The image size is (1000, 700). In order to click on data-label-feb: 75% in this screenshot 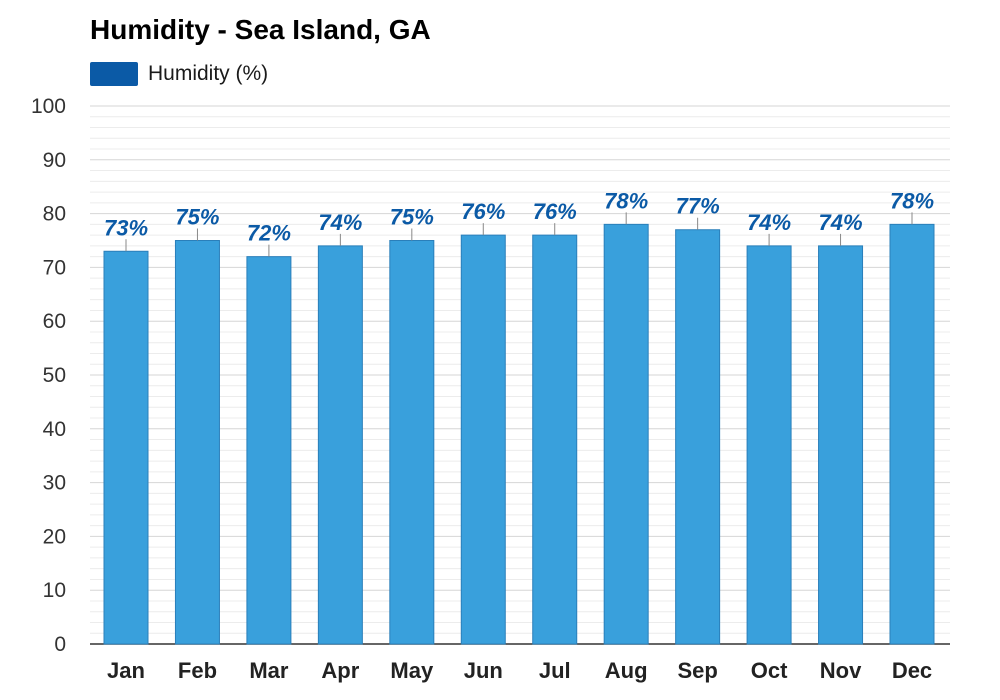, I will do `click(197, 217)`.